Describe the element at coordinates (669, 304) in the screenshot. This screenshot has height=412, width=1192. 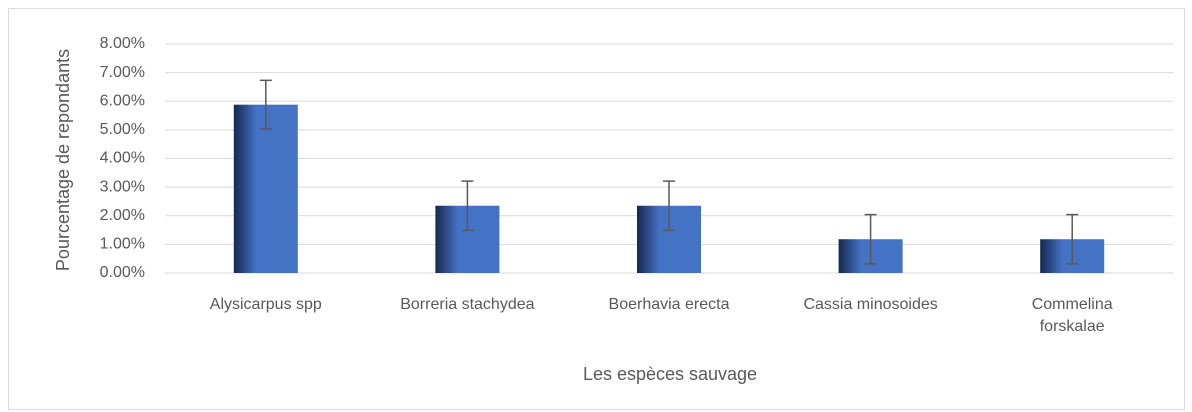
I see `x-tick-label: Boerhavia erecta` at that location.